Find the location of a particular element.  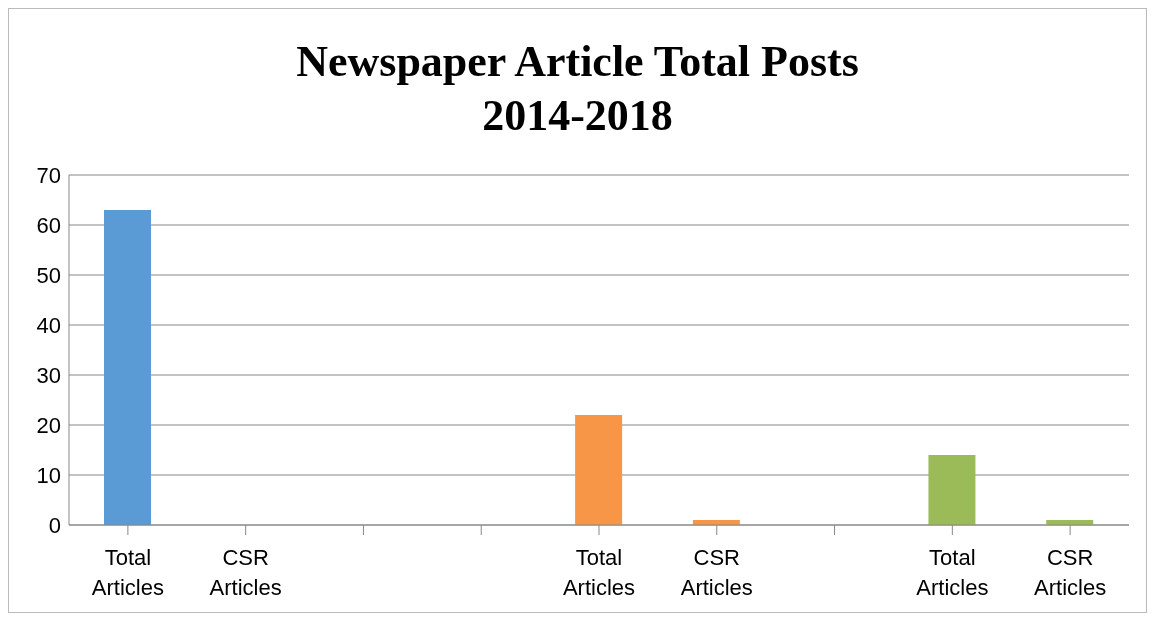

y-tick-label: 50 is located at coordinates (48, 275).